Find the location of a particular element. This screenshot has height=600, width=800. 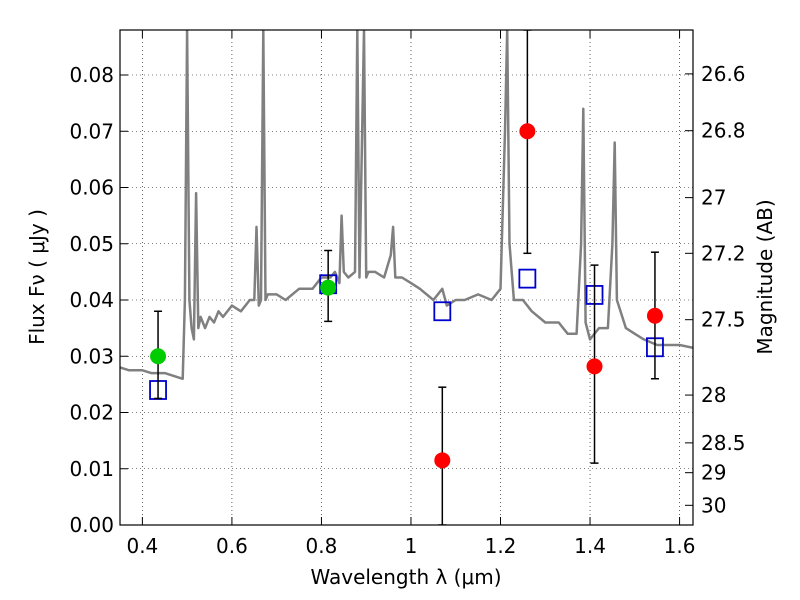

y2-tick-label: 27 is located at coordinates (713, 198).